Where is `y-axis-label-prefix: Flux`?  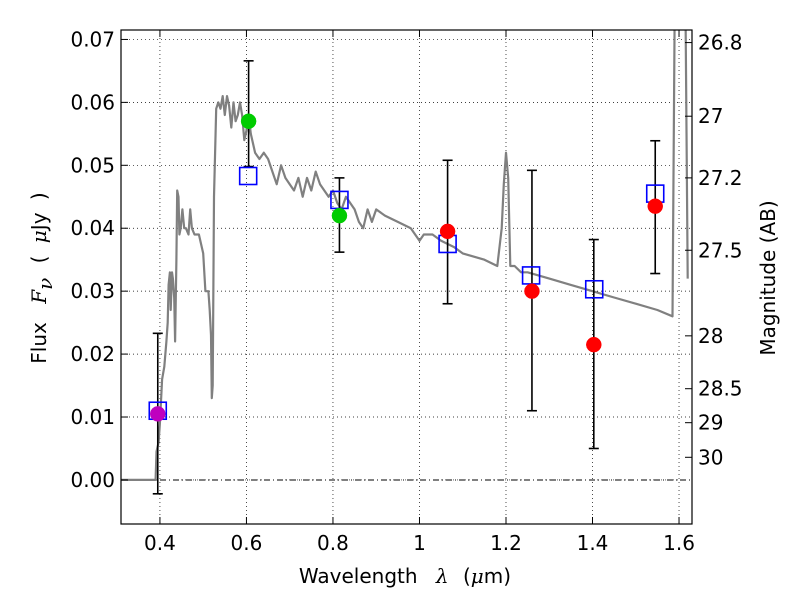
y-axis-label-prefix: Flux is located at coordinates (39, 343).